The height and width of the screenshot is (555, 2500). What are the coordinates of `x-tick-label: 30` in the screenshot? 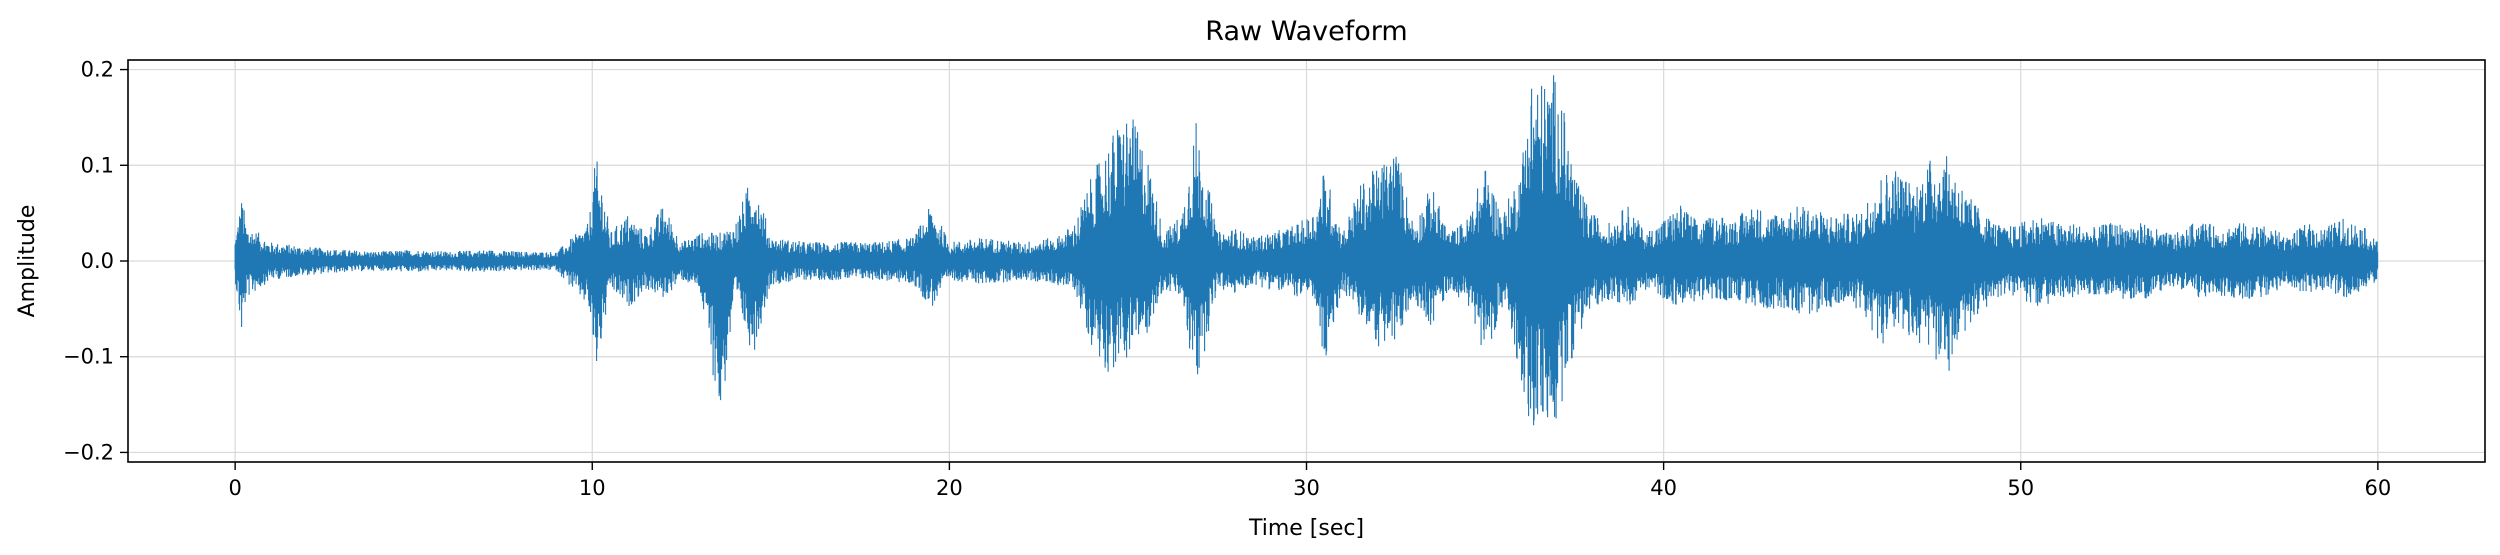 It's located at (1306, 488).